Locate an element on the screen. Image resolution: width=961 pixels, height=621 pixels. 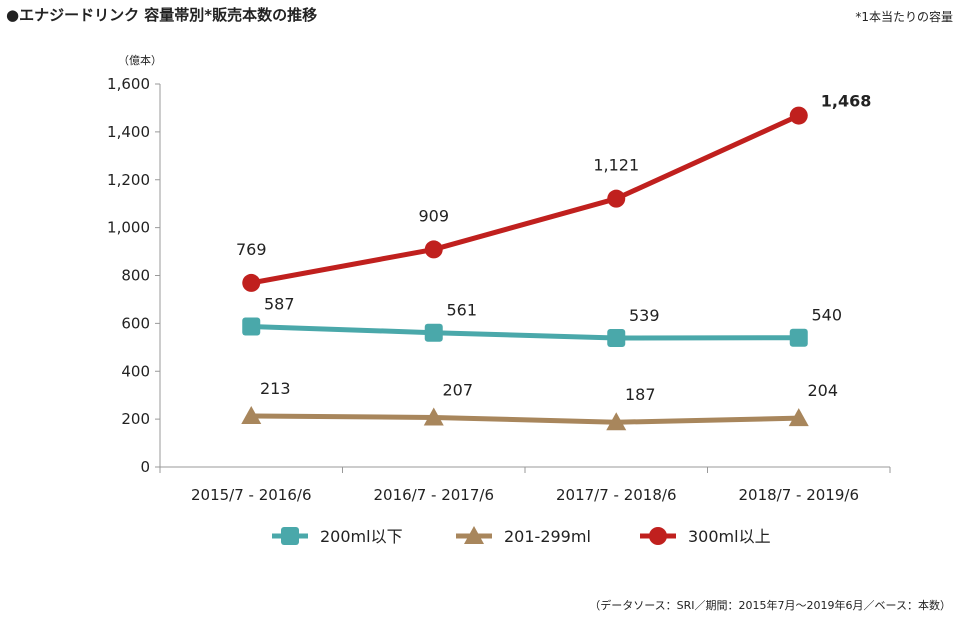
data-label-0-3: 540 is located at coordinates (826, 315).